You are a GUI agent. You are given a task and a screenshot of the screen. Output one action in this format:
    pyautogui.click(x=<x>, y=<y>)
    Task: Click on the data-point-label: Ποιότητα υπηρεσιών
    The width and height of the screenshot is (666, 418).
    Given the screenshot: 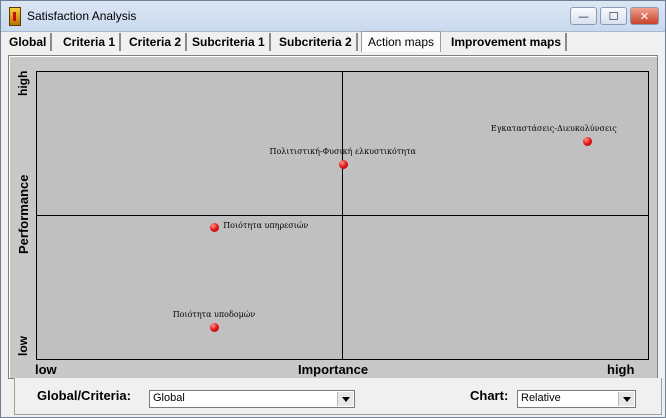 What is the action you would take?
    pyautogui.click(x=266, y=225)
    